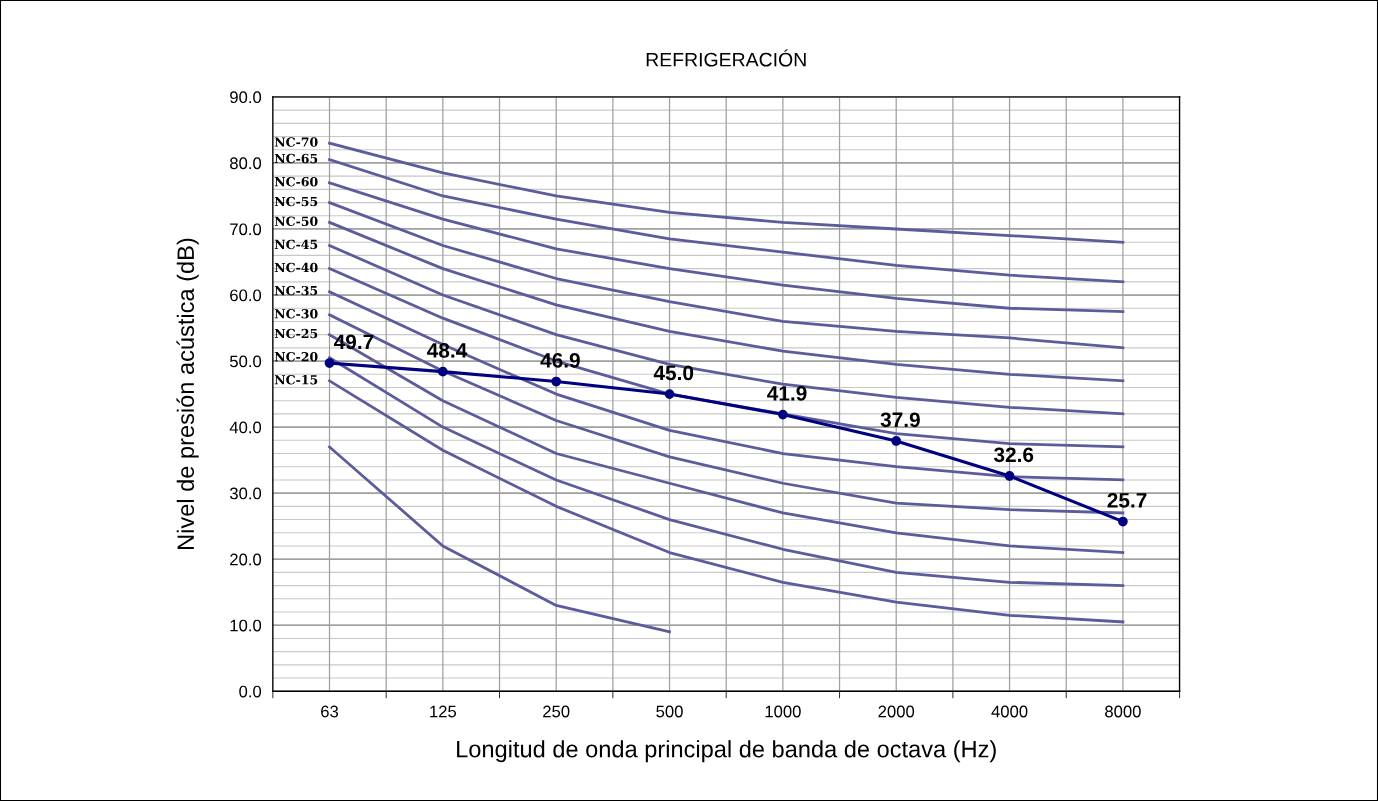 Image resolution: width=1378 pixels, height=801 pixels. I want to click on series-label: NC-45, so click(296, 244).